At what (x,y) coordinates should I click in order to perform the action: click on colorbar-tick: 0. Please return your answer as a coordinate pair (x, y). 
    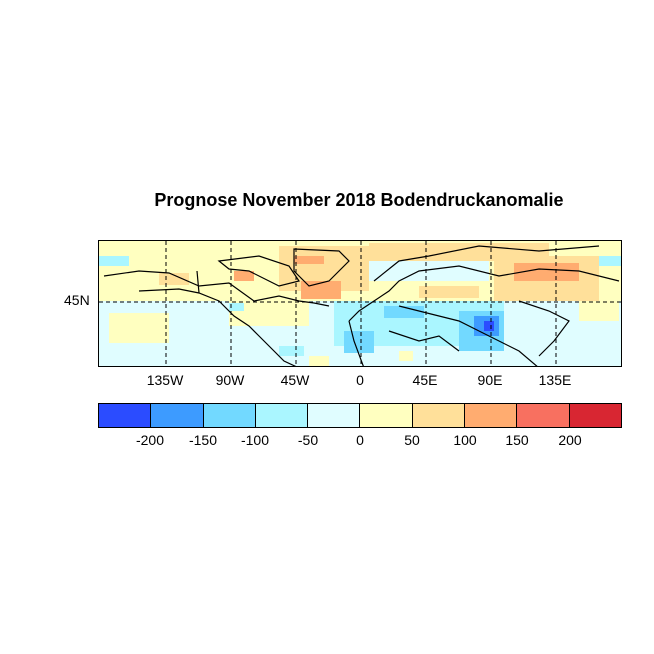
    Looking at the image, I should click on (360, 440).